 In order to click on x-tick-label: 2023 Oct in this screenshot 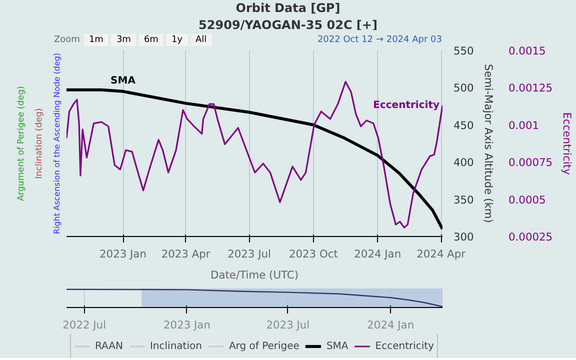, I will do `click(313, 254)`.